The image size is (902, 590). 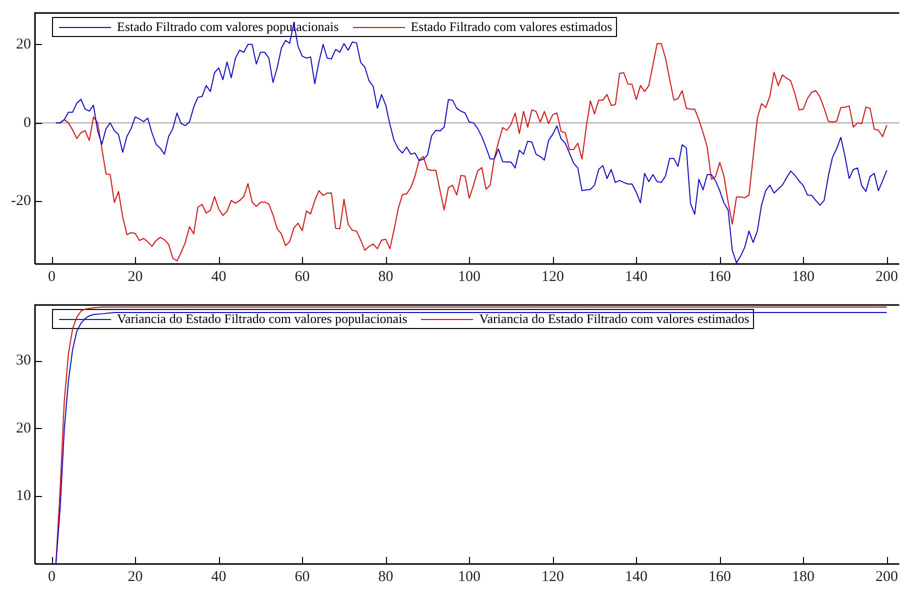 I want to click on y-tick-label: 10, so click(x=23, y=496).